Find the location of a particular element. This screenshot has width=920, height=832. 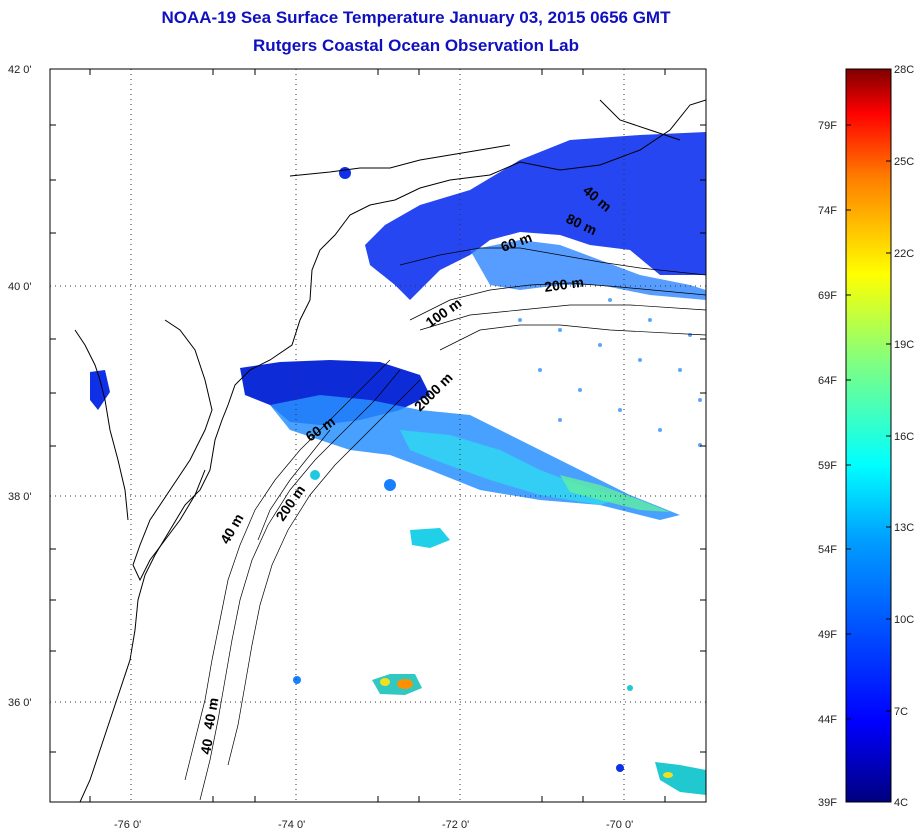

isobath-label: 200 m is located at coordinates (564, 284).